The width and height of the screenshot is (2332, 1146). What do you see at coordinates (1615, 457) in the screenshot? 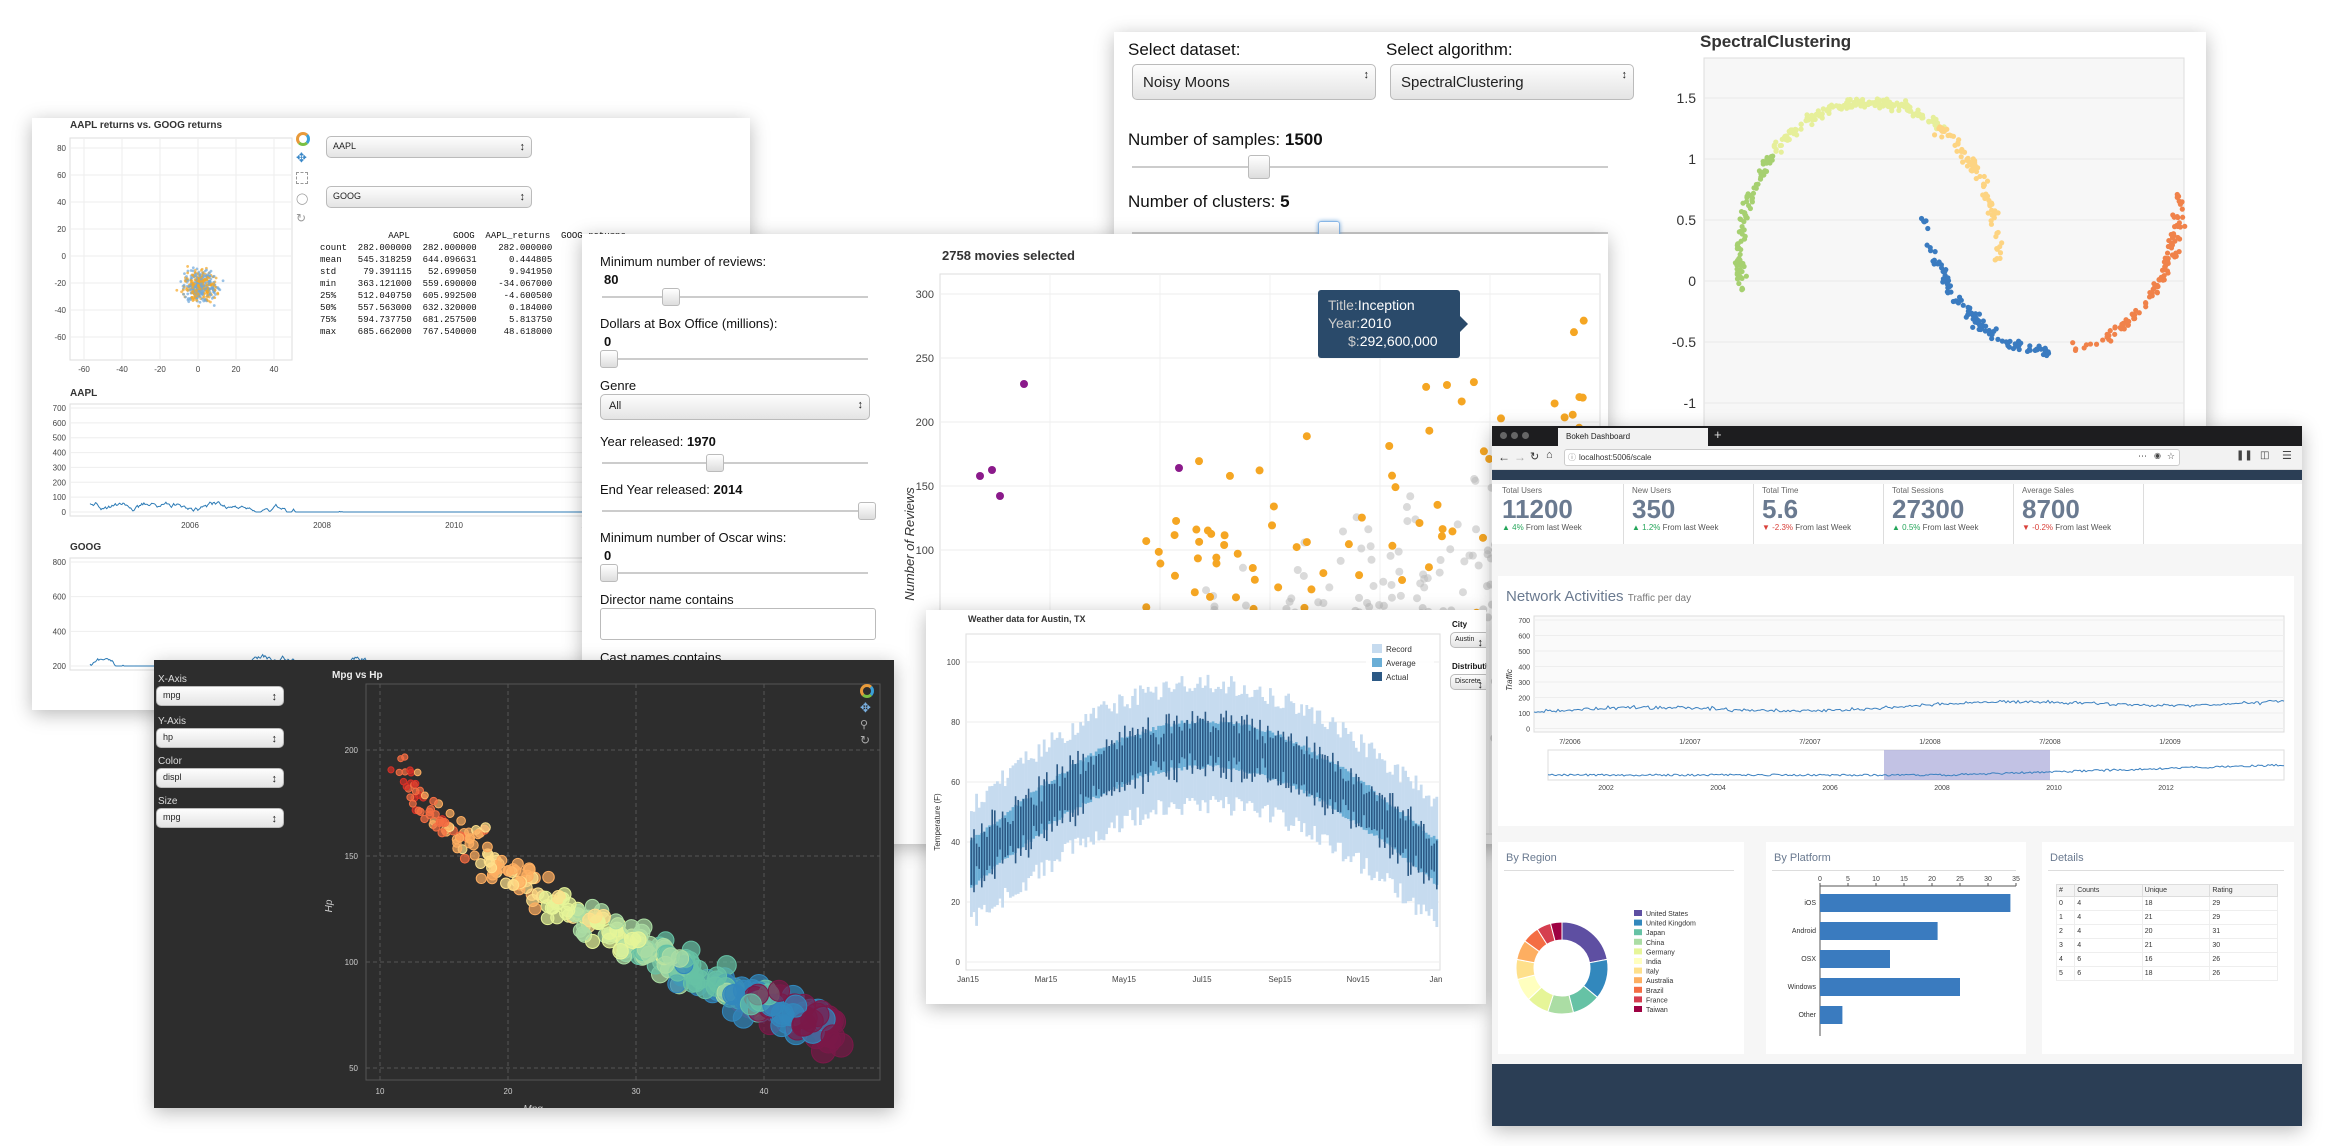
I see `url-text: localhost:5006/scale` at bounding box center [1615, 457].